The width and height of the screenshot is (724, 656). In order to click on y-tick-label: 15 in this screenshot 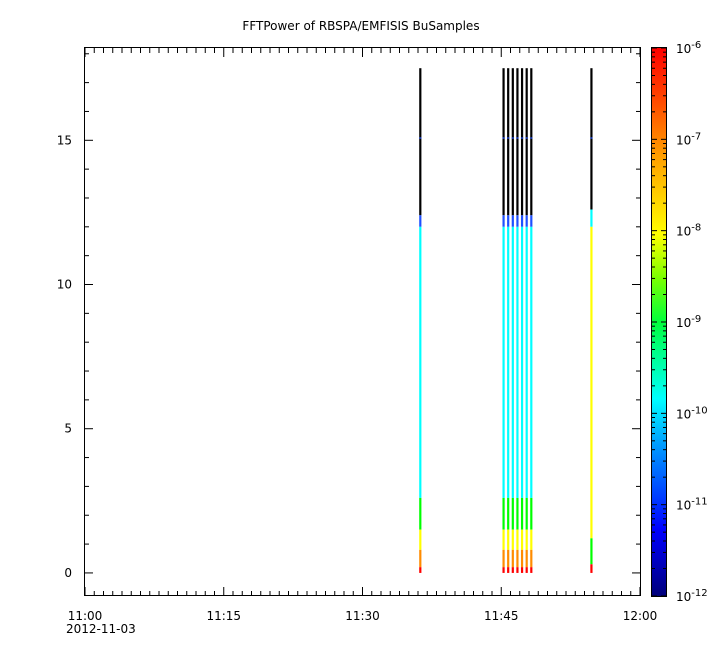, I will do `click(64, 140)`.